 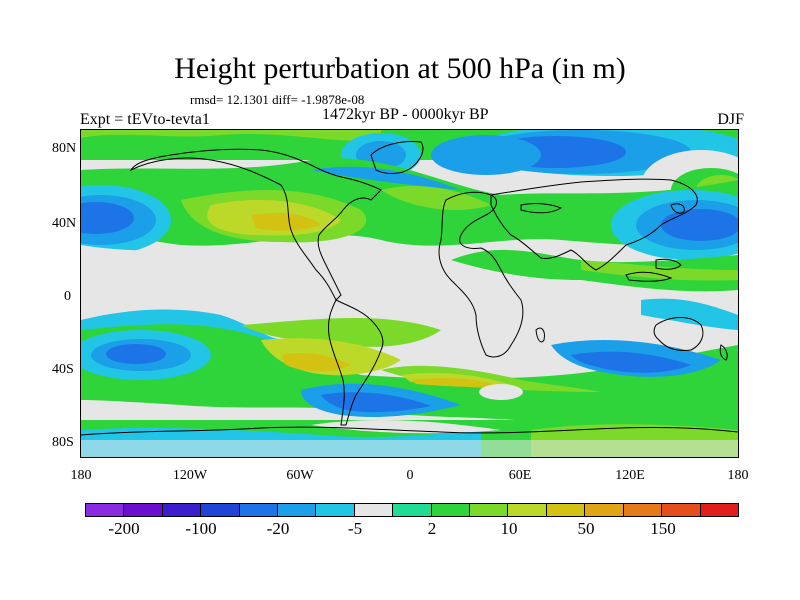 What do you see at coordinates (400, 68) in the screenshot?
I see `plot-title: Height perturbation at 500 hPa (in m)` at bounding box center [400, 68].